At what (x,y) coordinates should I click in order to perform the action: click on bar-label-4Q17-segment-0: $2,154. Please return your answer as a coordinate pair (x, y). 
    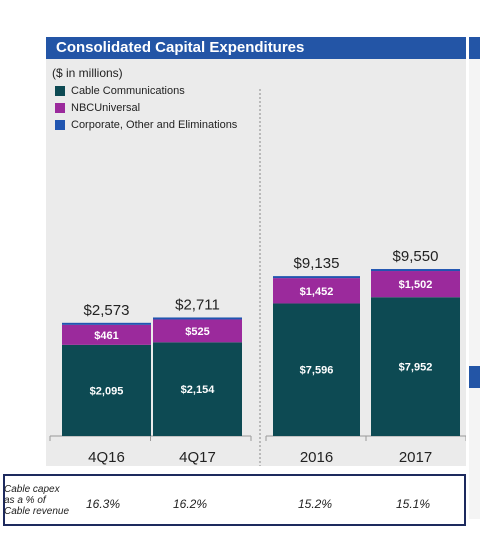
    Looking at the image, I should click on (198, 390).